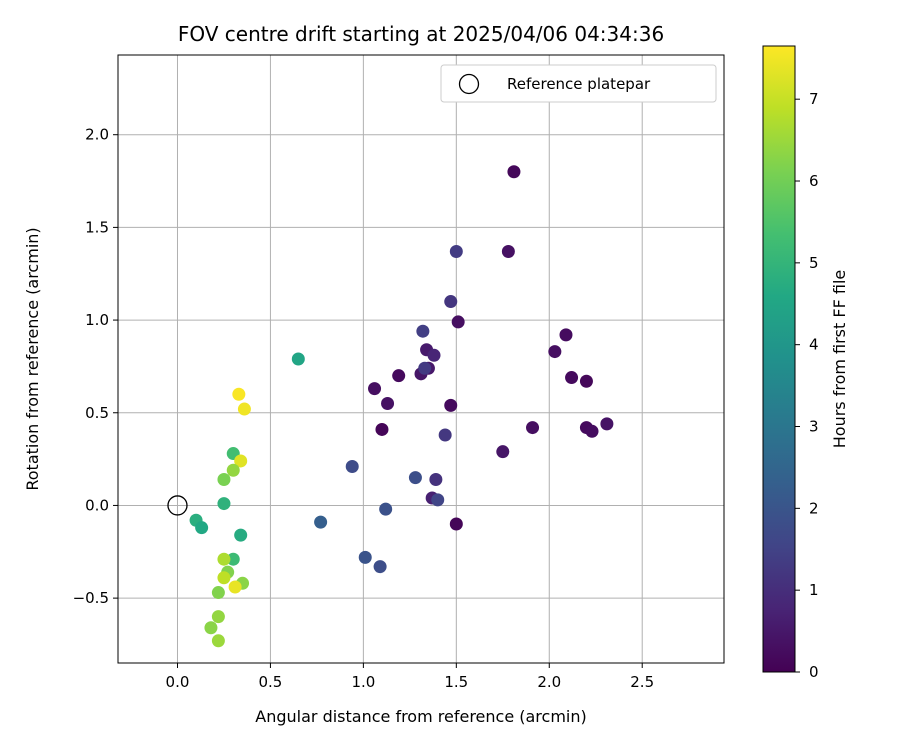 This screenshot has height=750, width=900. Describe the element at coordinates (779, 359) in the screenshot. I see `colorbar-gradient` at that location.